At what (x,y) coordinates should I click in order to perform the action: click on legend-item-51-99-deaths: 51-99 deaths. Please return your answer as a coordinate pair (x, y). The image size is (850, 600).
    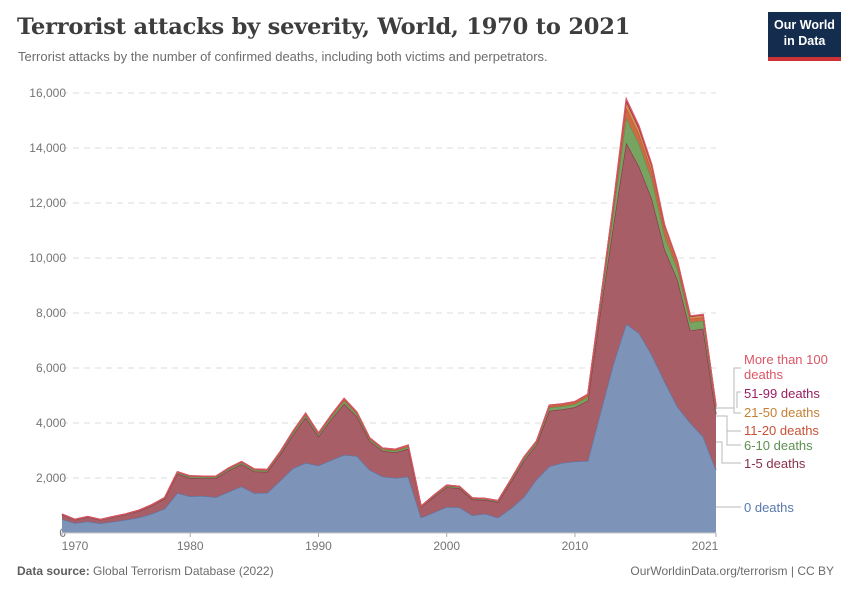
    Looking at the image, I should click on (782, 393).